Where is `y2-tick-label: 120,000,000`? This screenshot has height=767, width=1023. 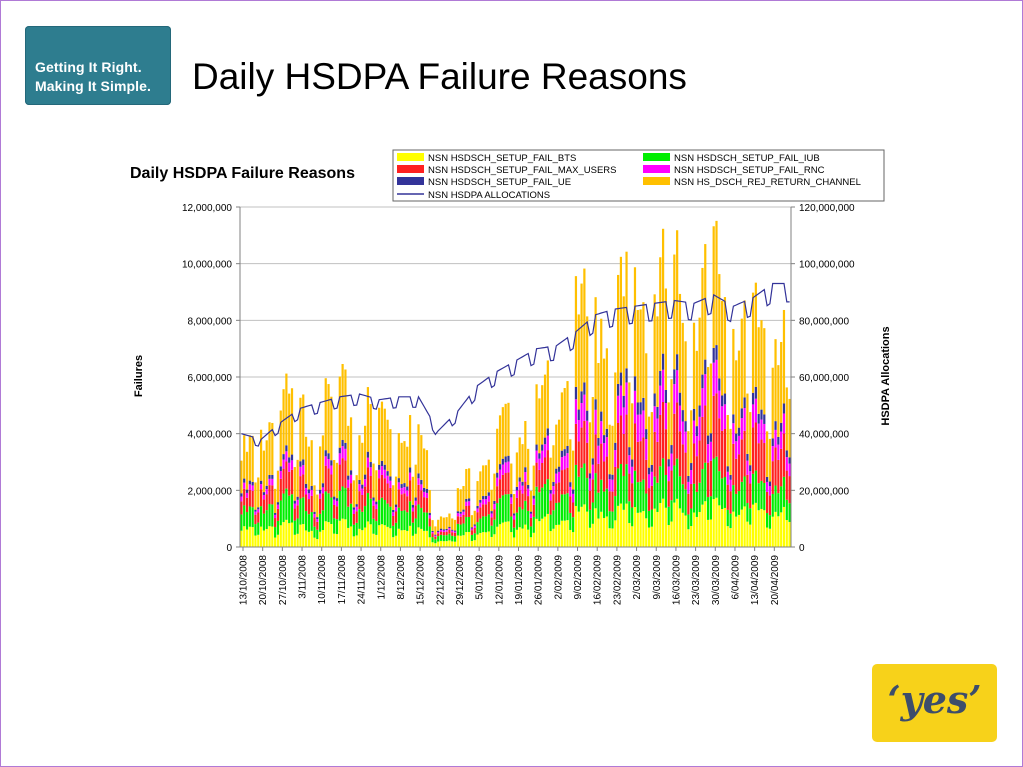 y2-tick-label: 120,000,000 is located at coordinates (827, 208).